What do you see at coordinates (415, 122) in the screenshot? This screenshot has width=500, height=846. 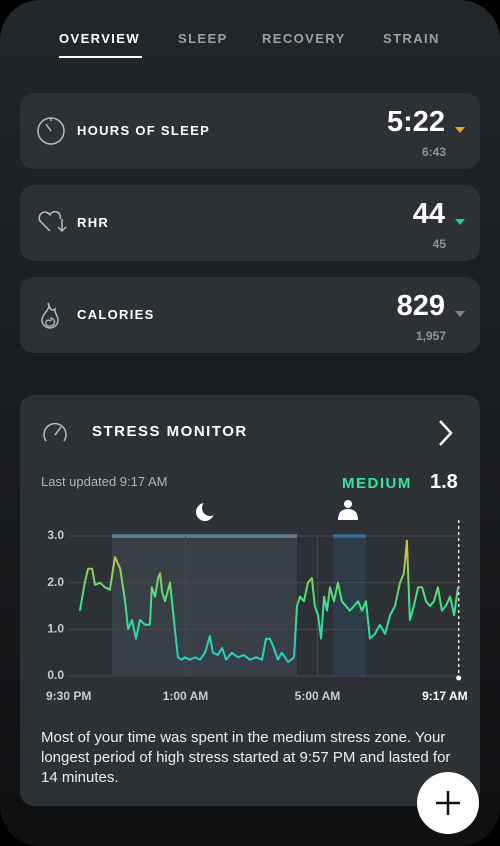 I see `metric-value: 5:22` at bounding box center [415, 122].